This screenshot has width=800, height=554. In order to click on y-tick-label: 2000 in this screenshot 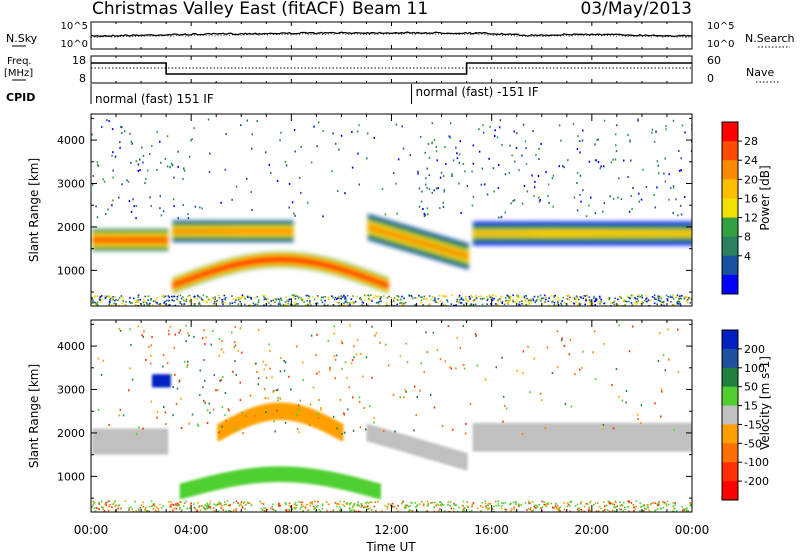, I will do `click(71, 433)`.